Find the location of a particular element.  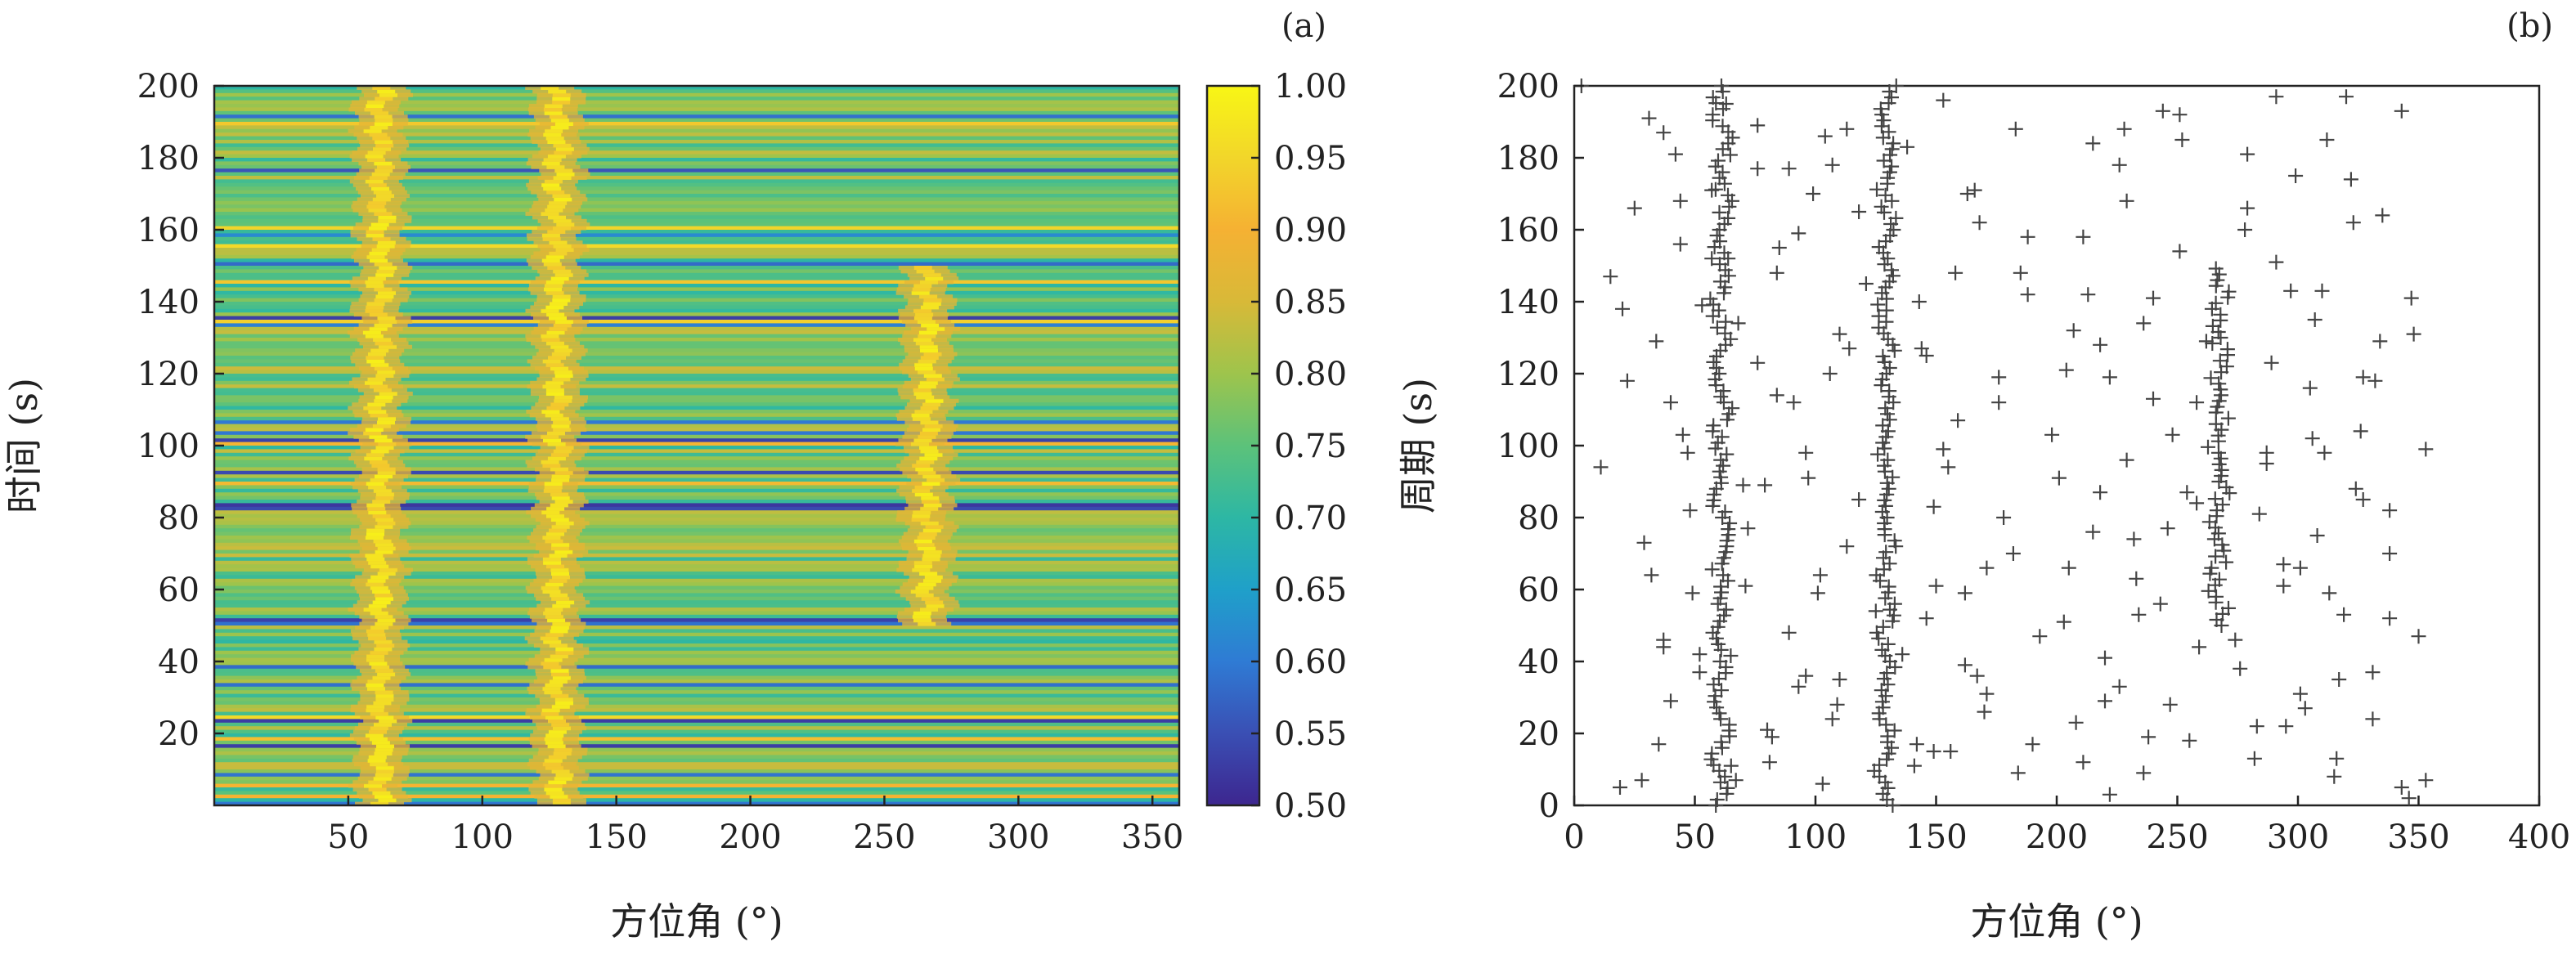

heatmap-y-tick-label: 80 is located at coordinates (179, 518).